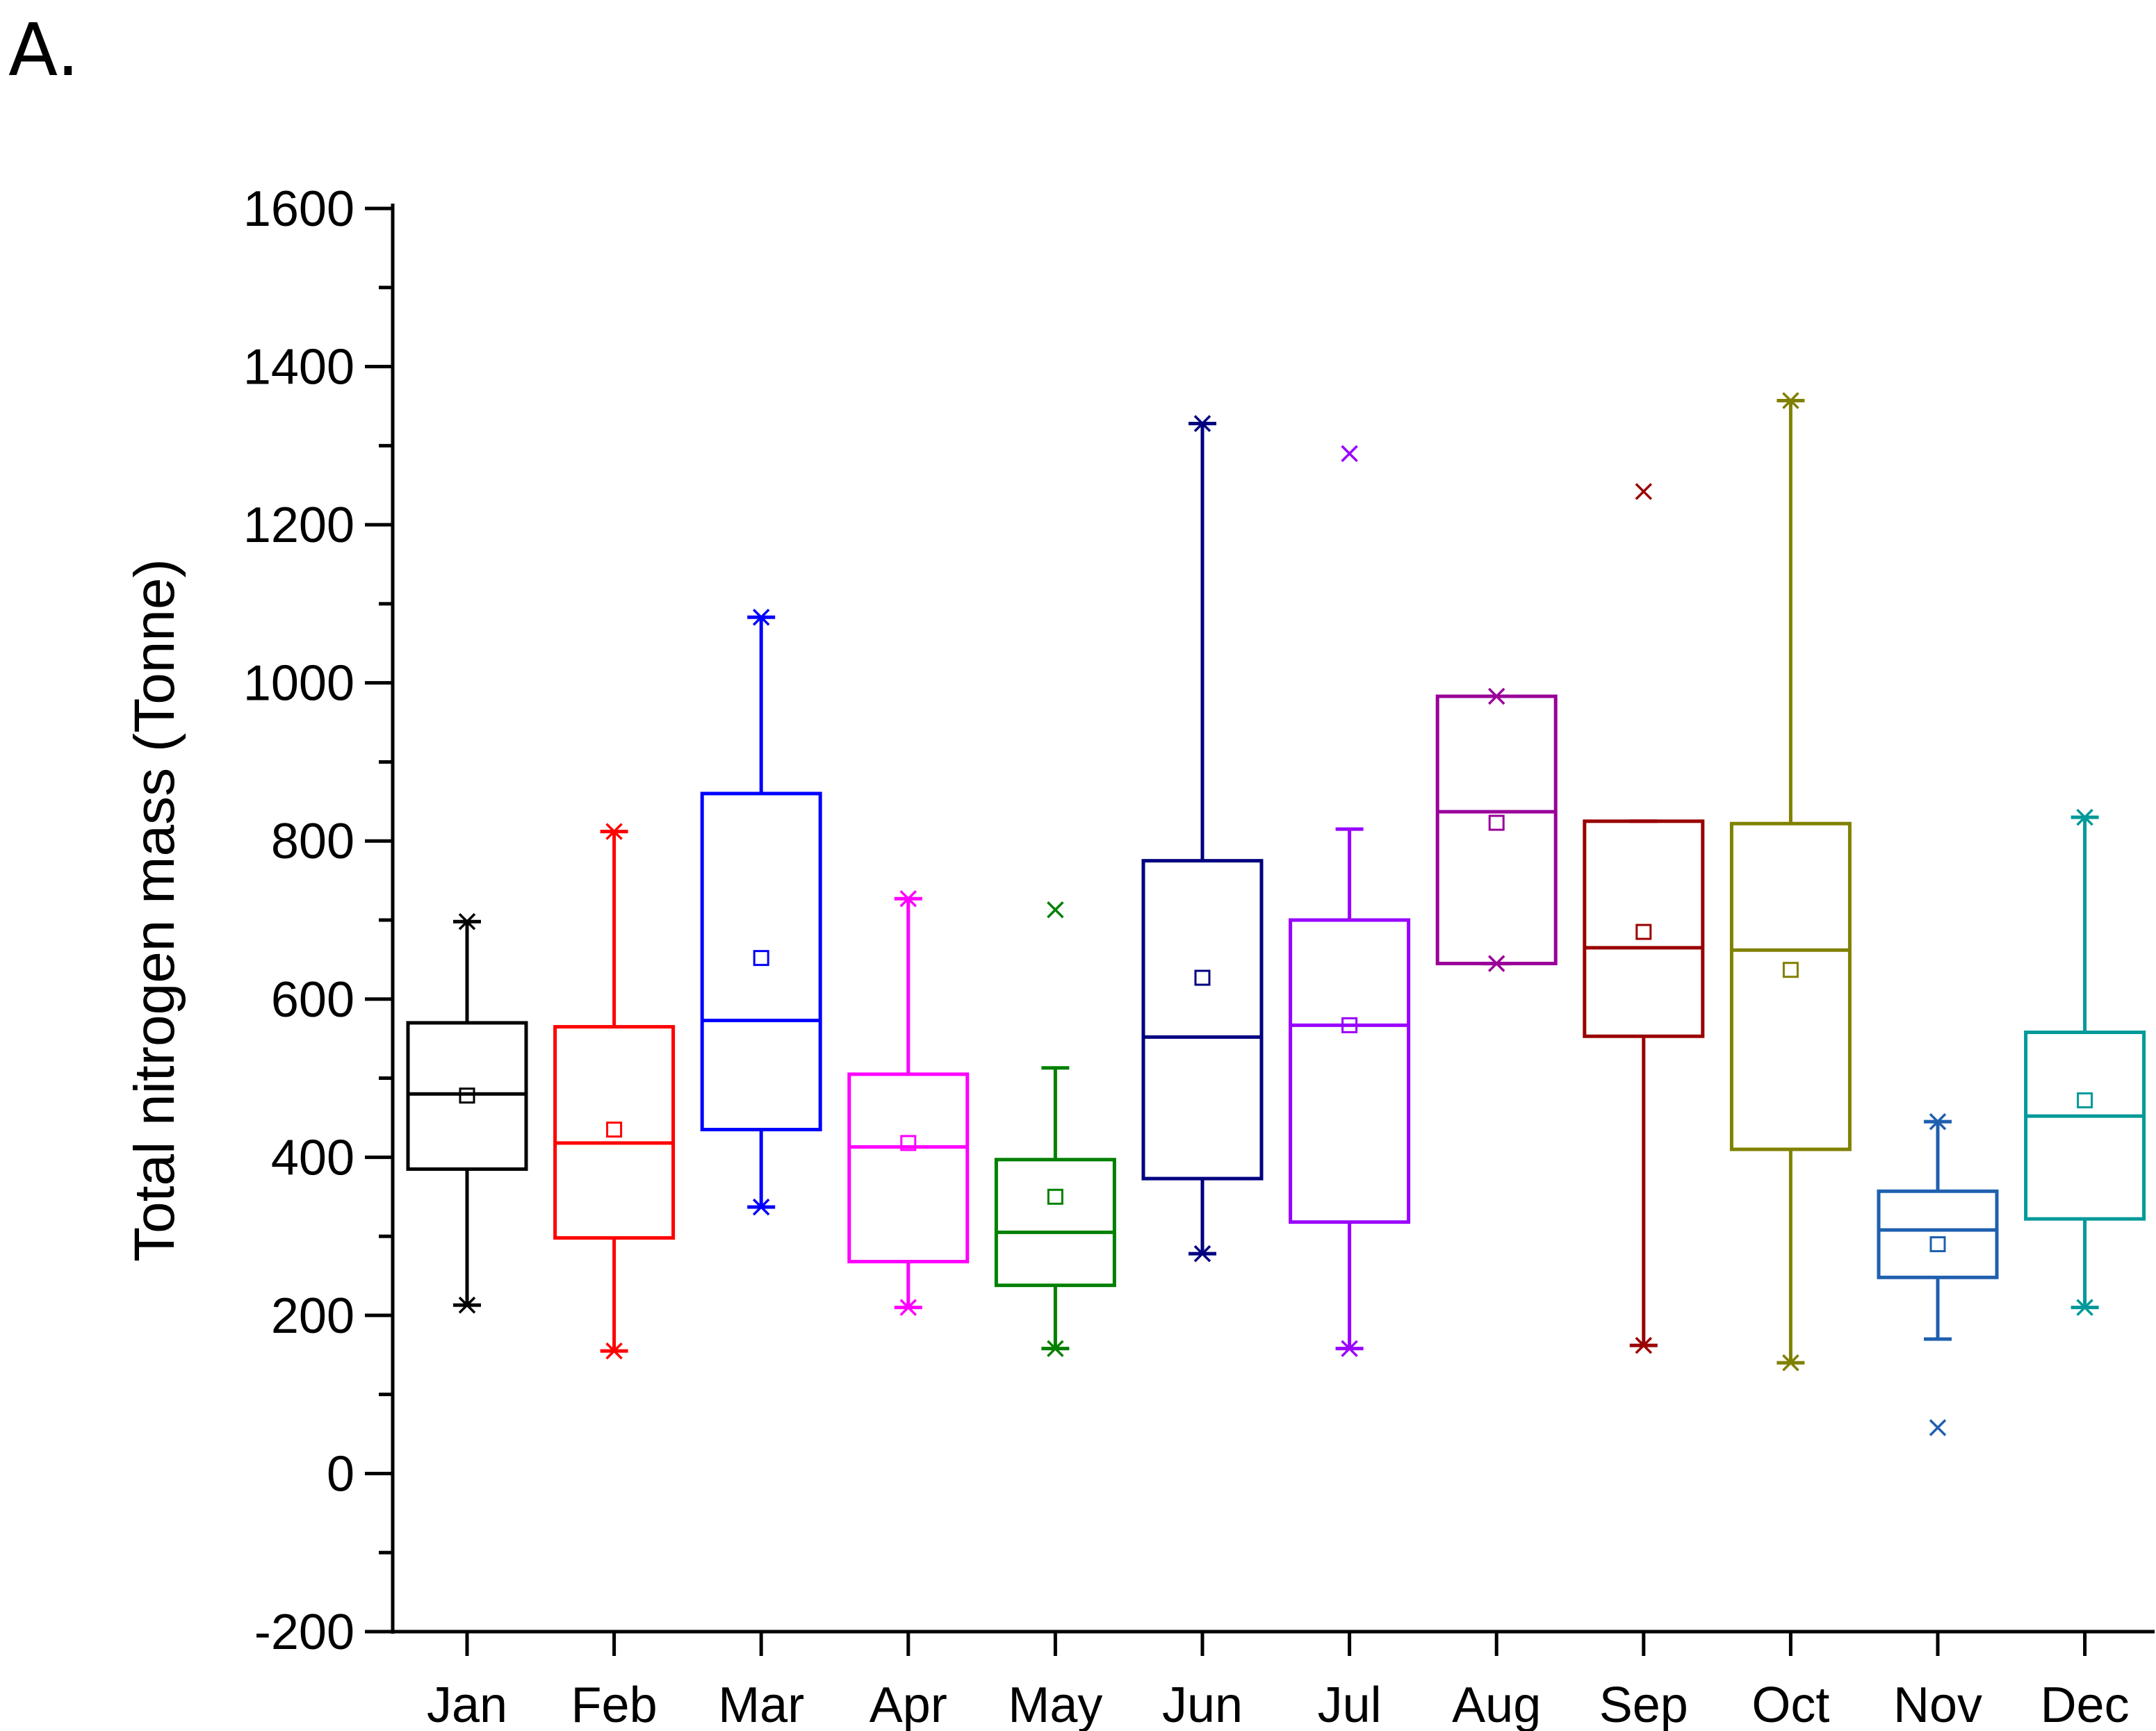 The height and width of the screenshot is (1731, 2156). Describe the element at coordinates (2085, 1704) in the screenshot. I see `x-tick-label: Dec` at that location.